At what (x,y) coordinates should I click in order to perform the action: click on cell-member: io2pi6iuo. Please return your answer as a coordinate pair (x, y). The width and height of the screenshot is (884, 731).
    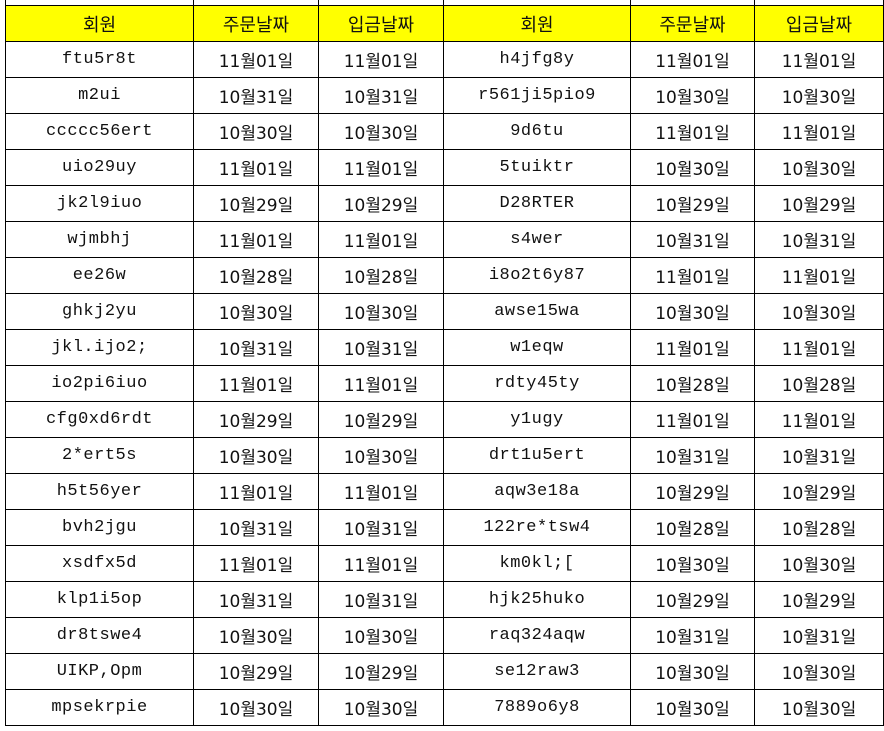
    Looking at the image, I should click on (99, 383).